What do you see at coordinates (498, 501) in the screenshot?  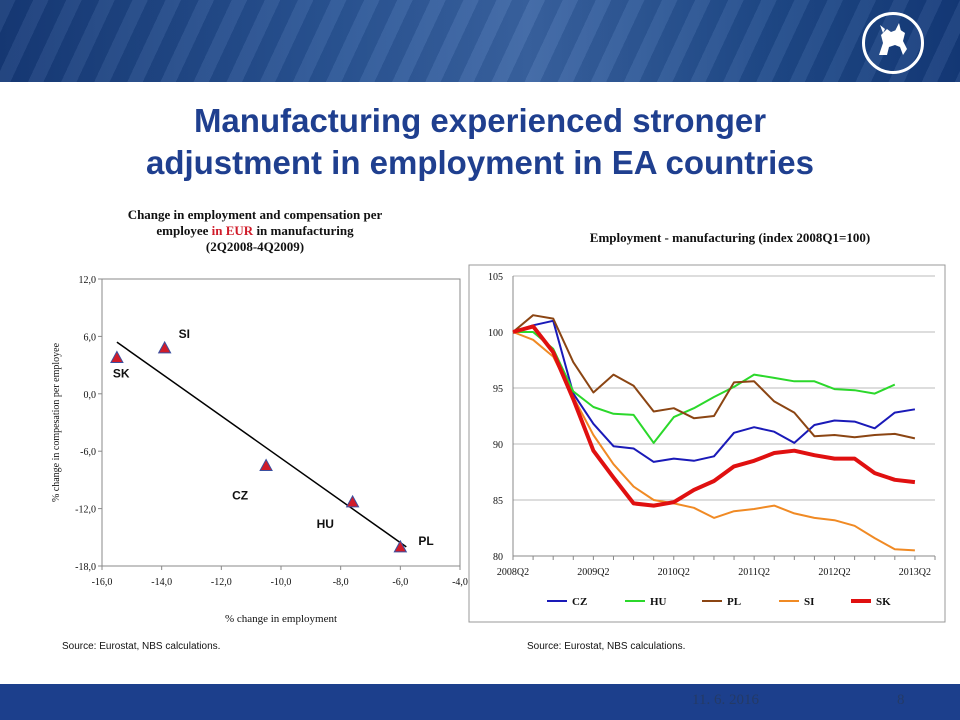 I see `line-ytick-label: 85` at bounding box center [498, 501].